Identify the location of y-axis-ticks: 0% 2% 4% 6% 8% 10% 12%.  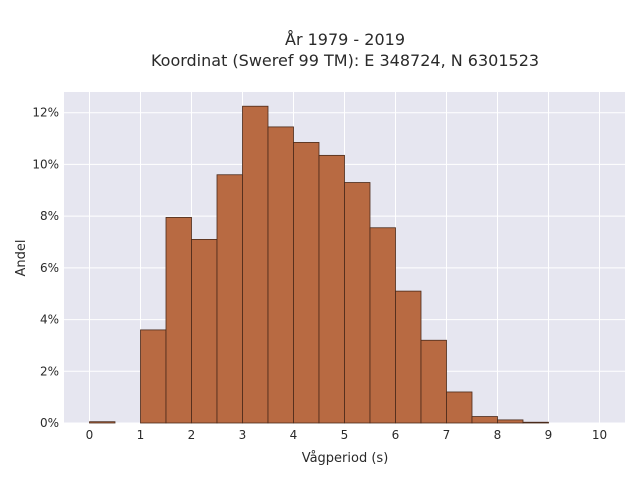
(45, 268).